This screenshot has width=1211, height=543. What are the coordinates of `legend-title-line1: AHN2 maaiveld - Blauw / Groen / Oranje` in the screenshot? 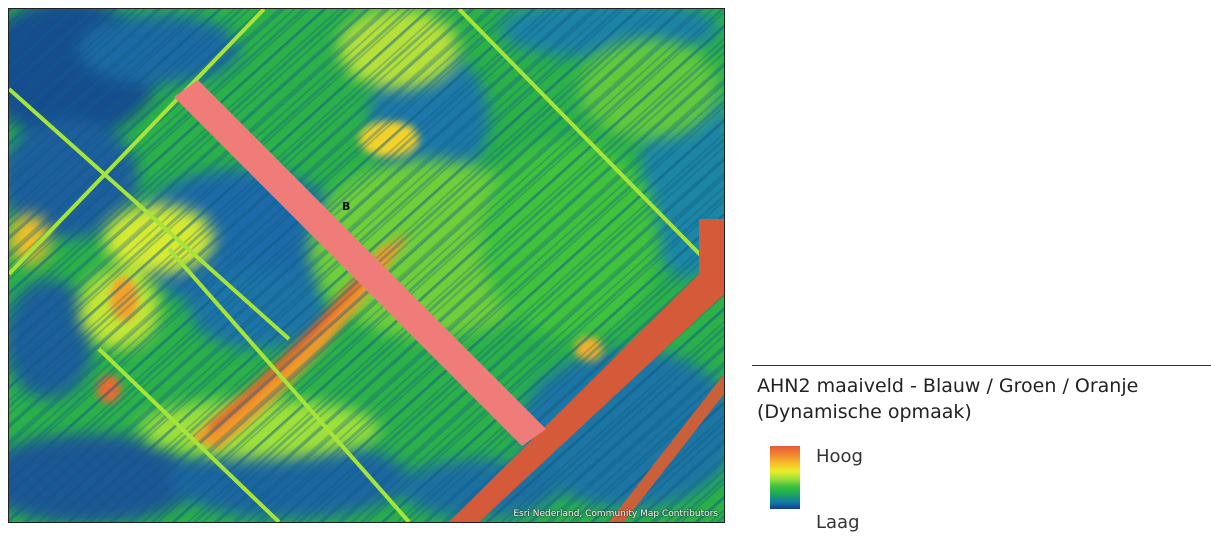 It's located at (948, 386).